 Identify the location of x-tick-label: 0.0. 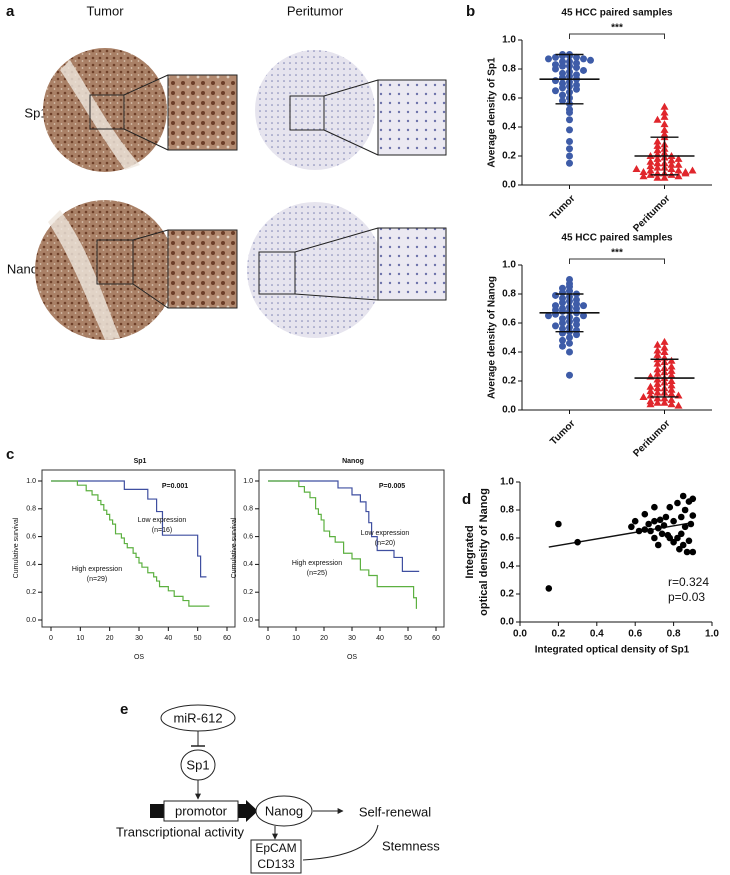
(520, 634).